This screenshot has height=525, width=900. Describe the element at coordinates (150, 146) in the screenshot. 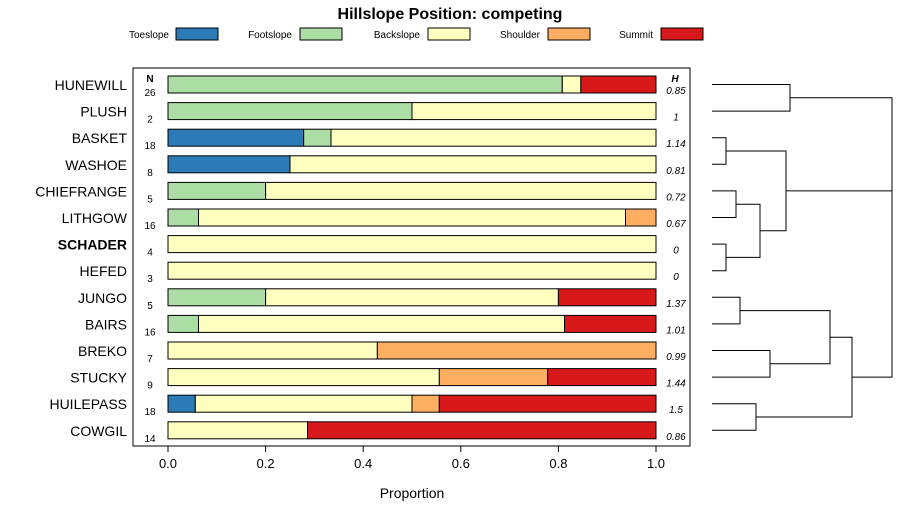

I see `n-value-basket: 18` at that location.